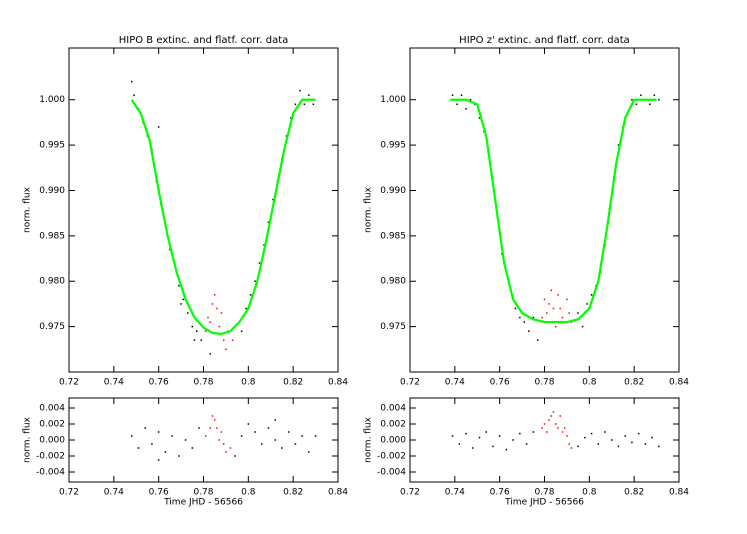 This screenshot has width=747, height=534. What do you see at coordinates (114, 383) in the screenshot?
I see `x-tick-label: 0.74` at bounding box center [114, 383].